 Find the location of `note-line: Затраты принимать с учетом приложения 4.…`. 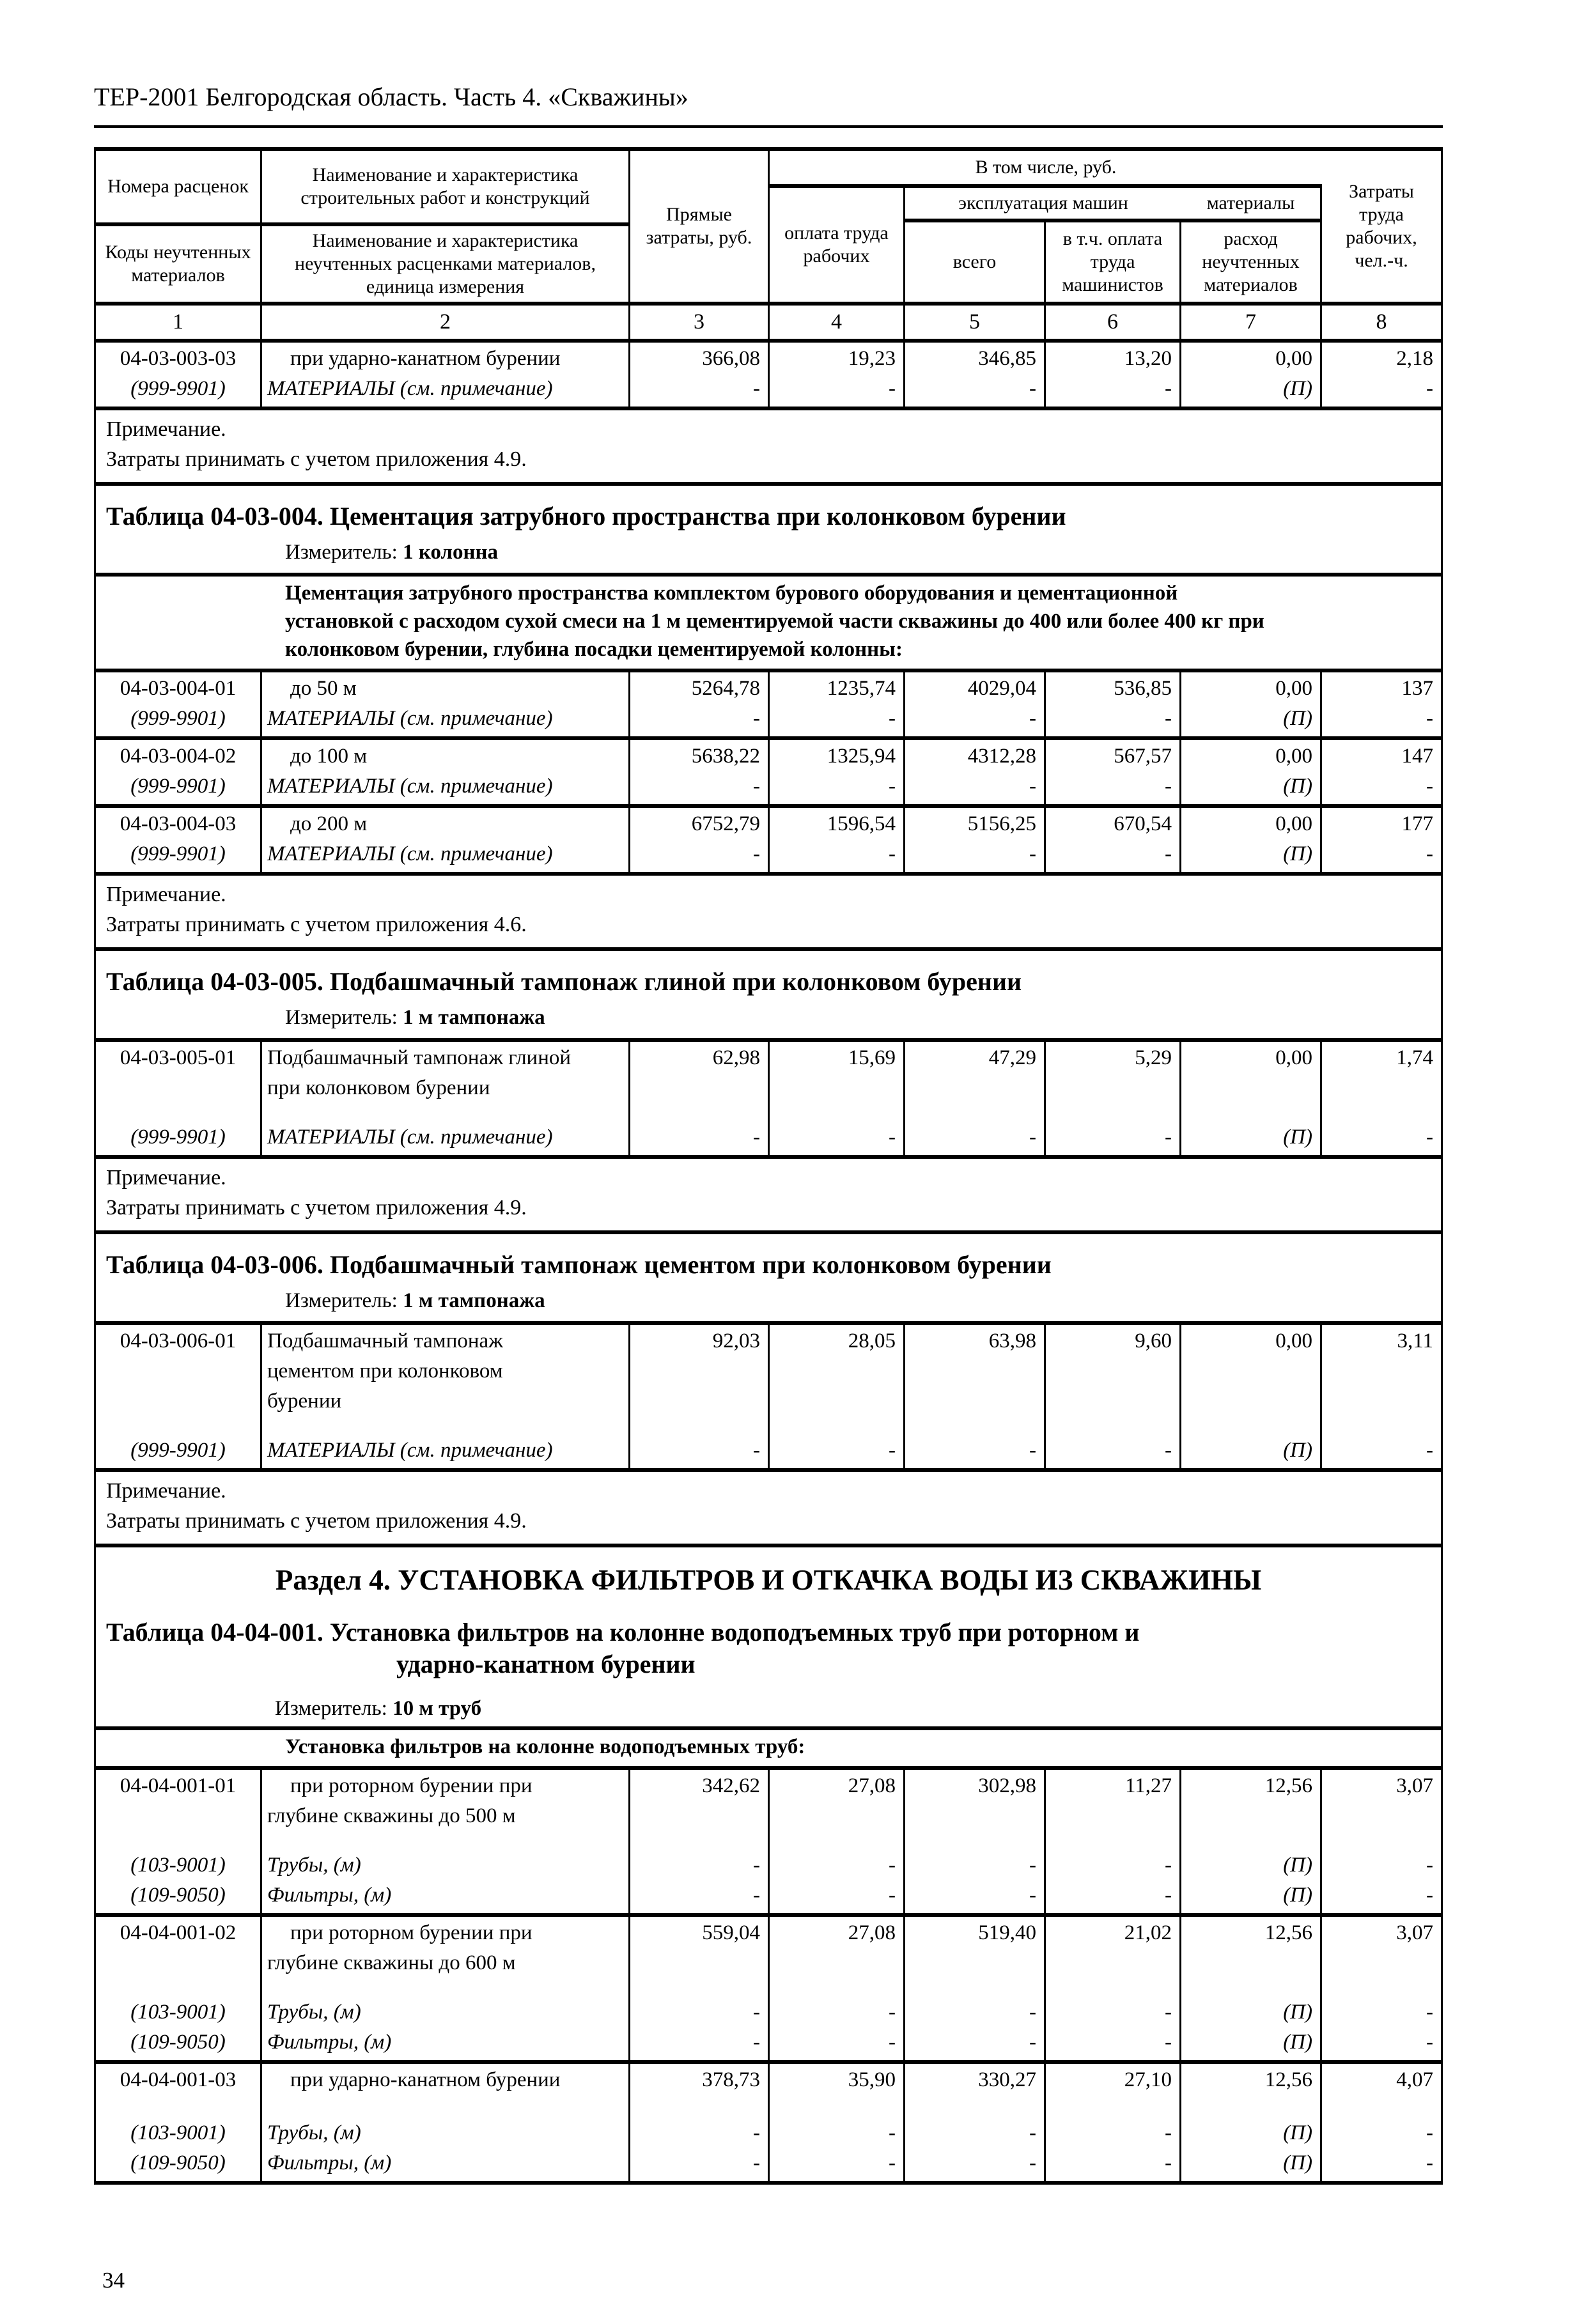

note-line: Затраты принимать с учетом приложения 4.… is located at coordinates (316, 924).